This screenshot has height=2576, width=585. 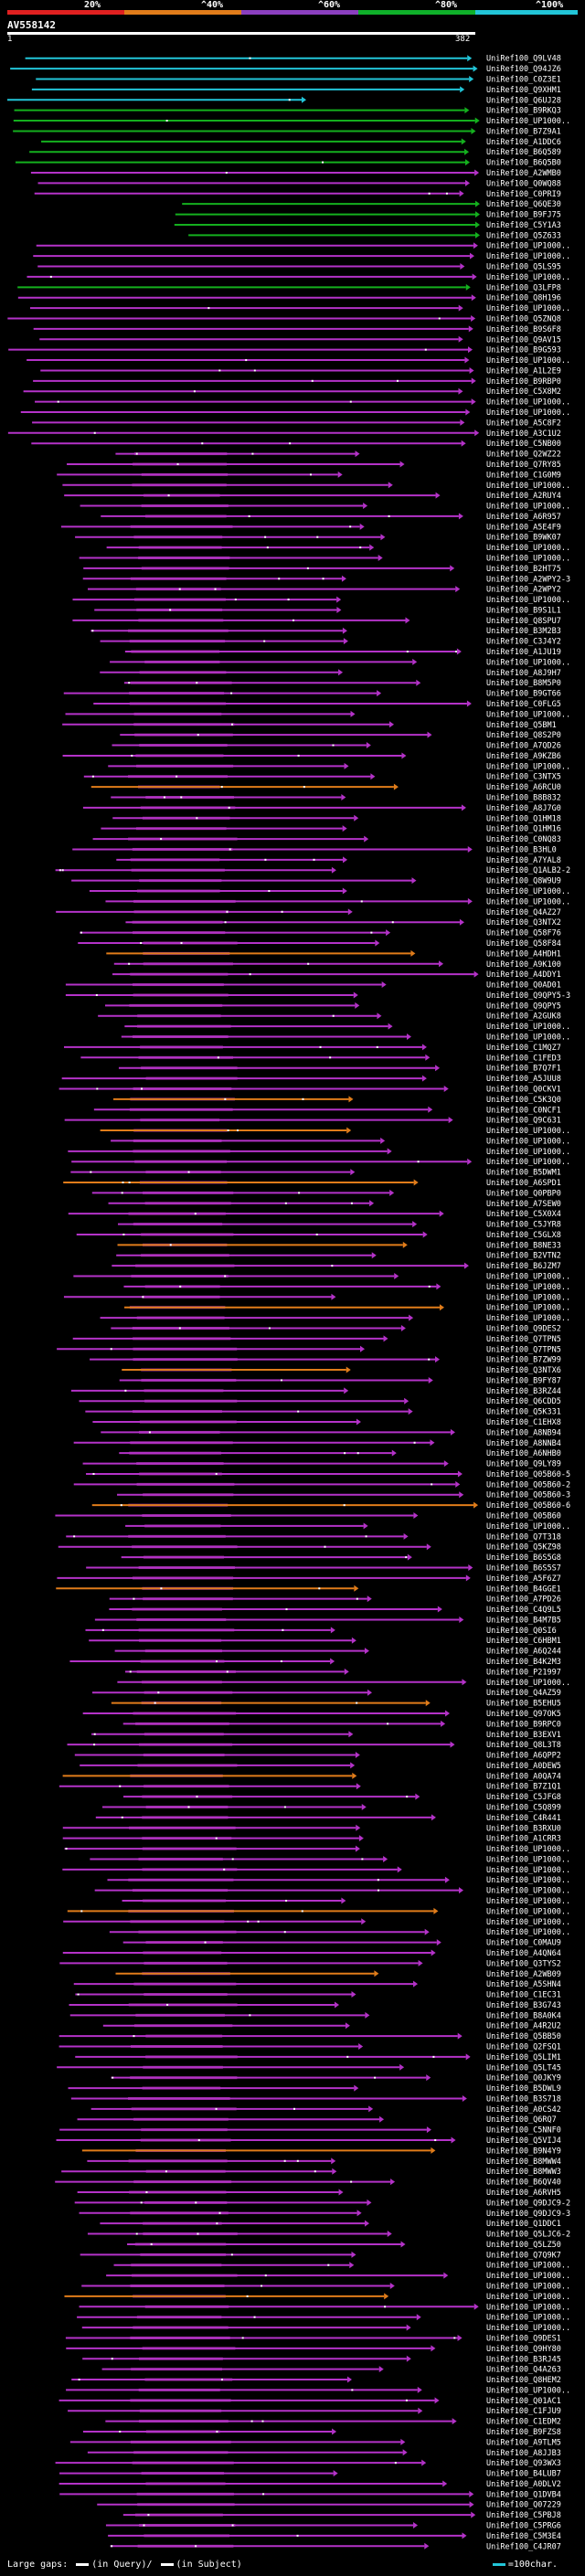 I want to click on hit-row: UniRef100_A0CS42, so click(x=326, y=2110).